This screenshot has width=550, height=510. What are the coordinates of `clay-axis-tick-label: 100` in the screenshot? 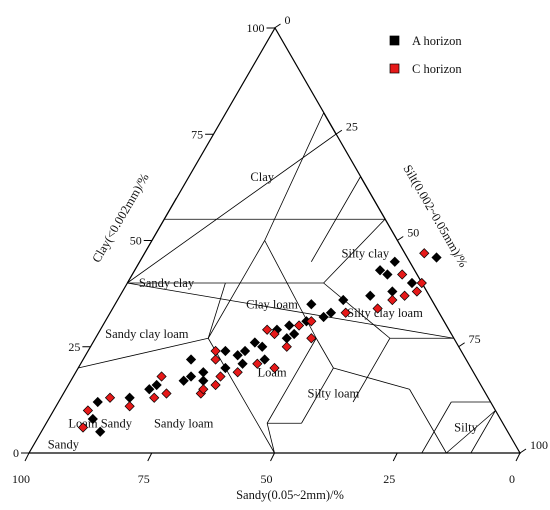 It's located at (256, 28).